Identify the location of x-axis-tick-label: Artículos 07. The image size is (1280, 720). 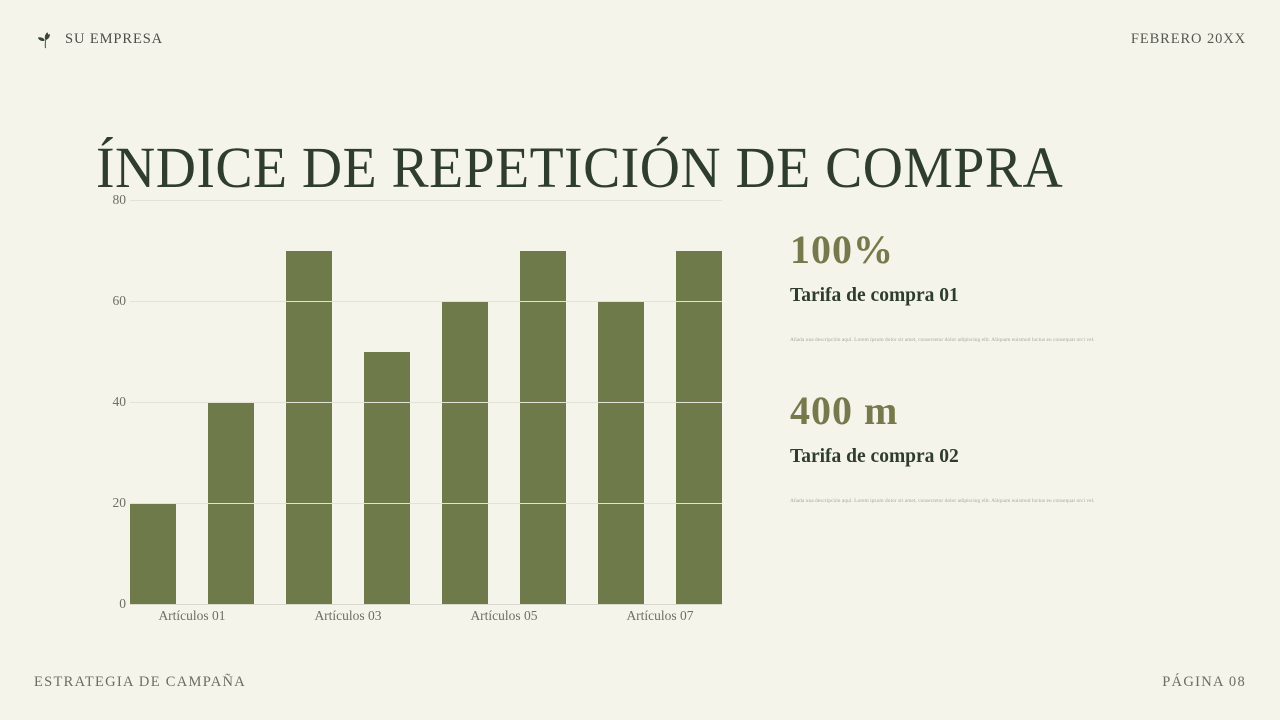
(660, 615).